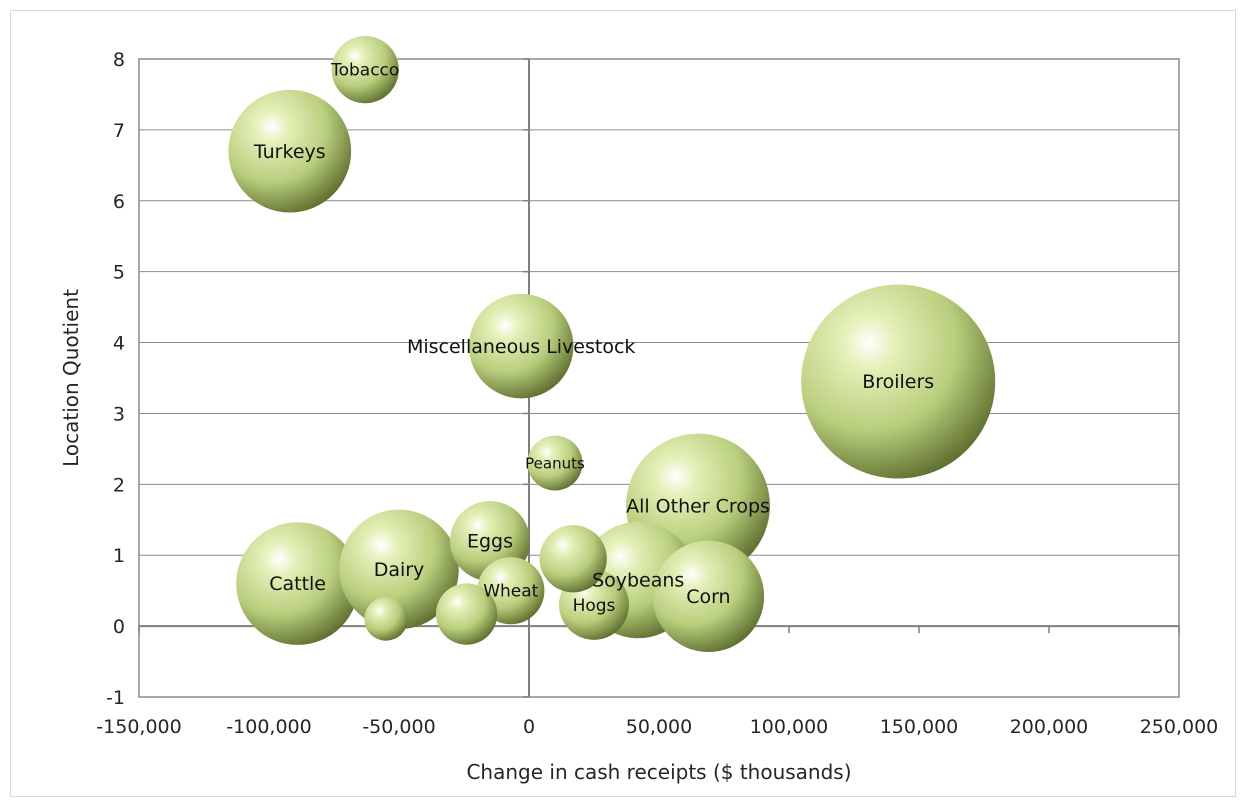 The height and width of the screenshot is (809, 1248). What do you see at coordinates (119, 273) in the screenshot?
I see `y-tick-label: 5` at bounding box center [119, 273].